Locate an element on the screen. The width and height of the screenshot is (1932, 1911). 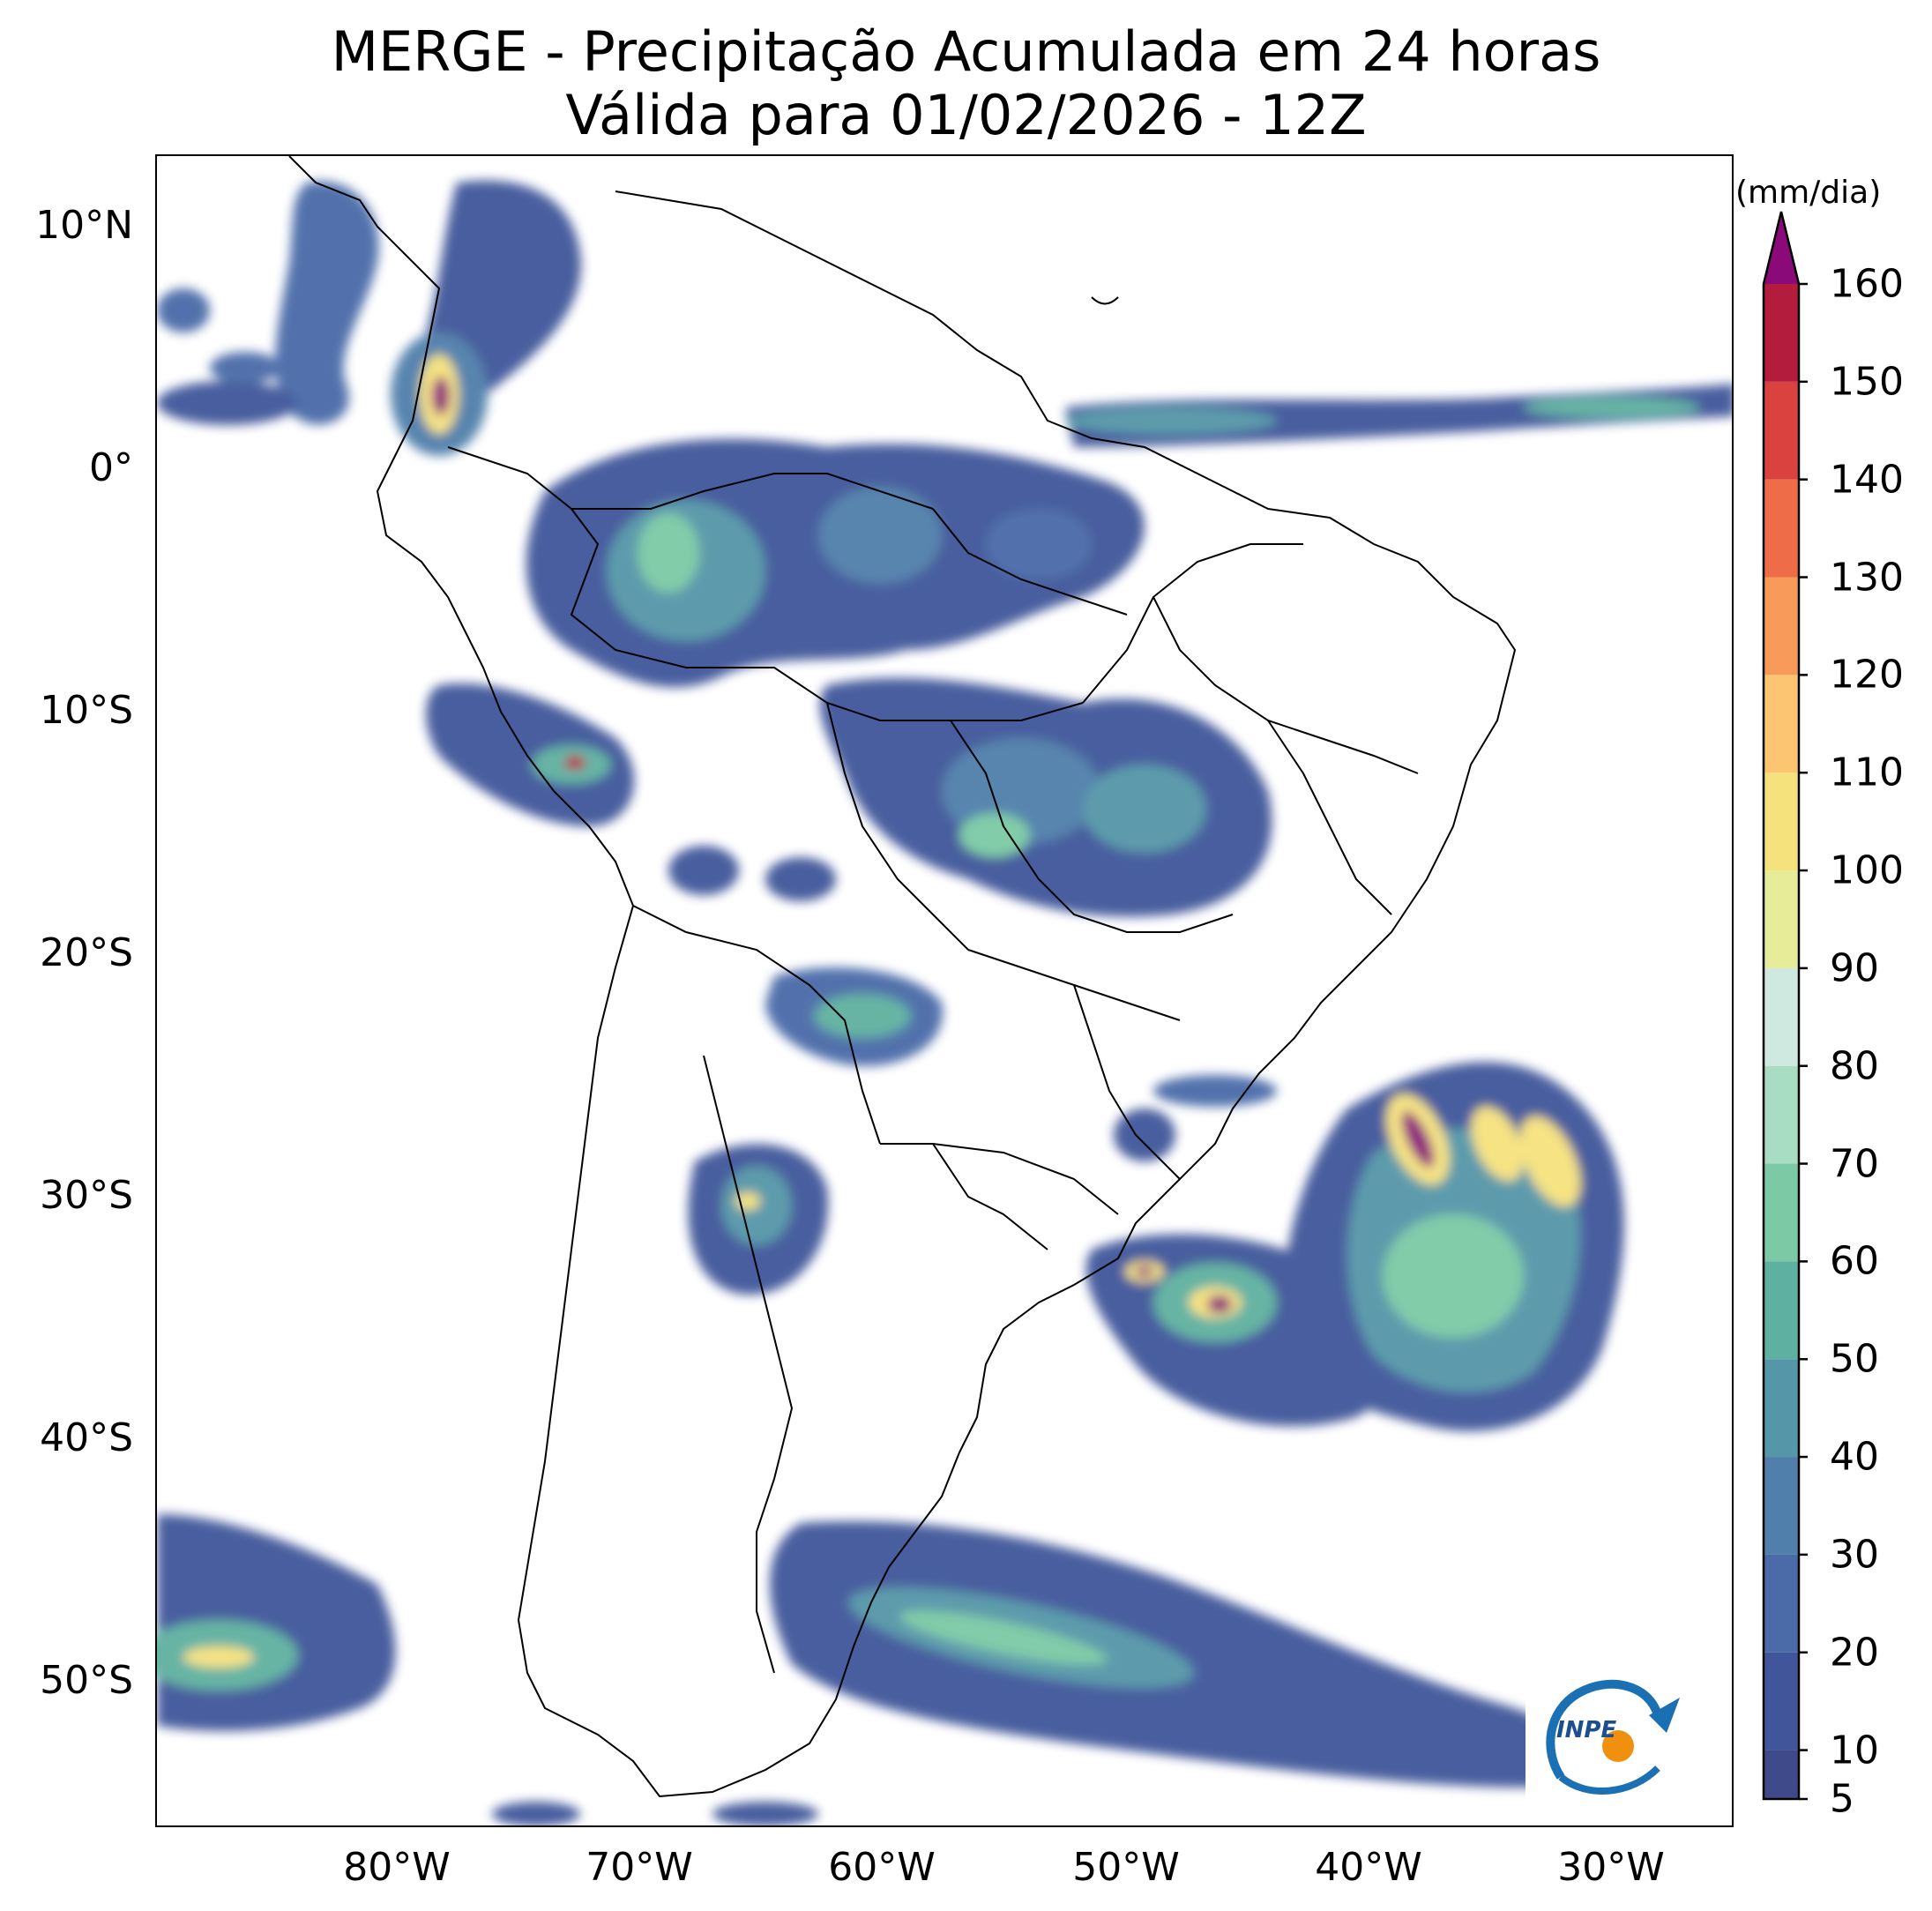
colorbar-unit: (mm/dia) is located at coordinates (1808, 193).